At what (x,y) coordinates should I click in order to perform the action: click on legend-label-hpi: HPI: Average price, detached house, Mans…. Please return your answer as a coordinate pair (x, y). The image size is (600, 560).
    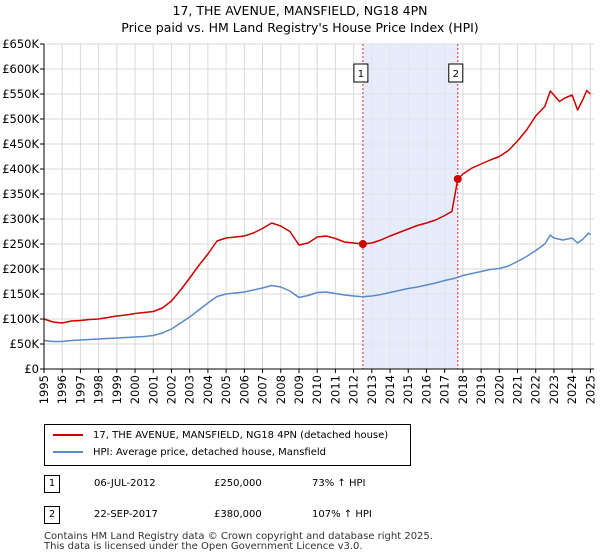
    Looking at the image, I should click on (209, 452).